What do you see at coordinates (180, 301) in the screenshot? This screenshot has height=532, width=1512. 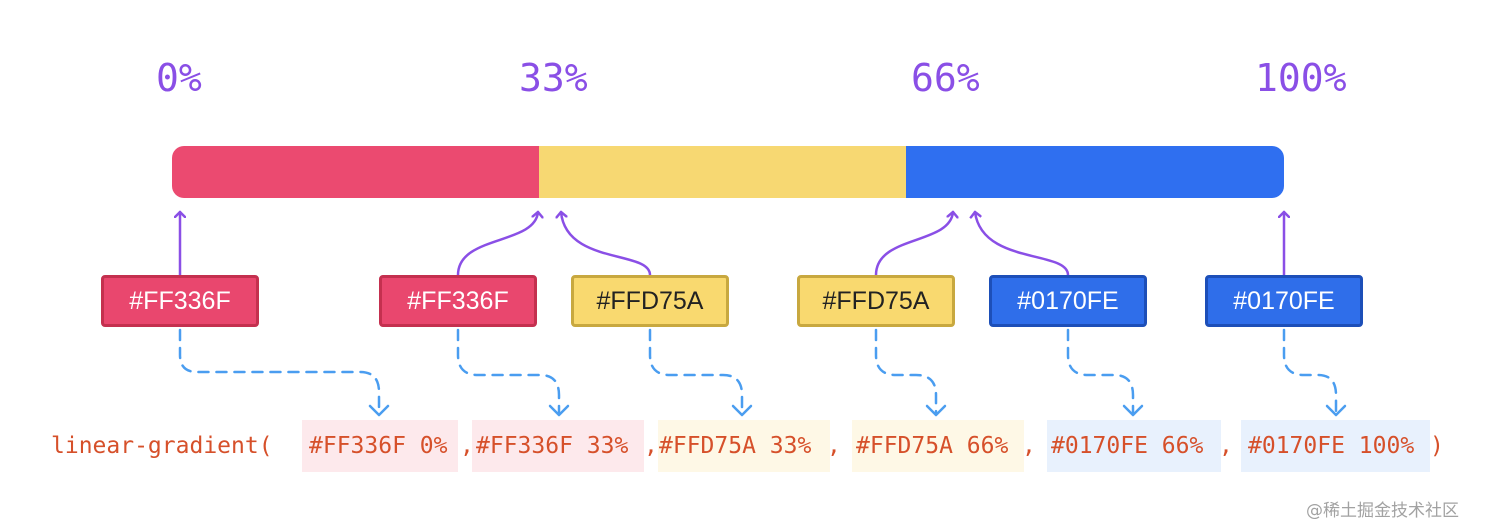 I see `color-box-ff336f-0: #FF336F` at bounding box center [180, 301].